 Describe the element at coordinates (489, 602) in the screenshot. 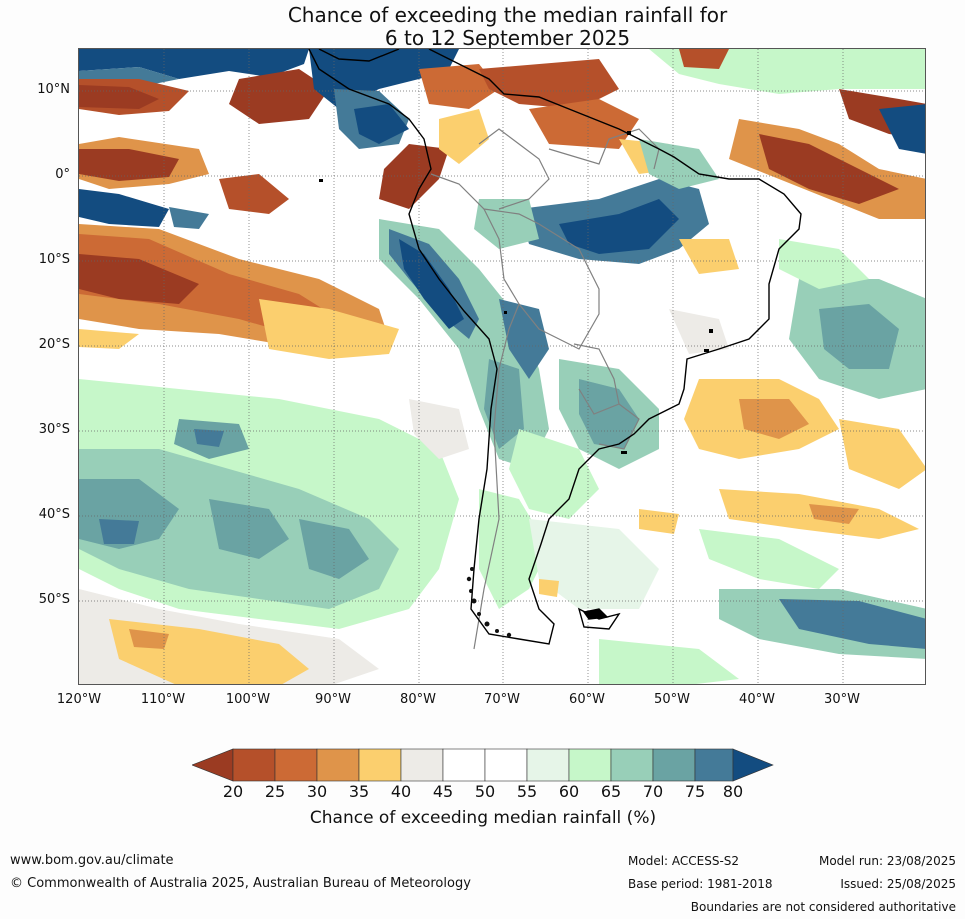

I see `chile-fjords` at that location.